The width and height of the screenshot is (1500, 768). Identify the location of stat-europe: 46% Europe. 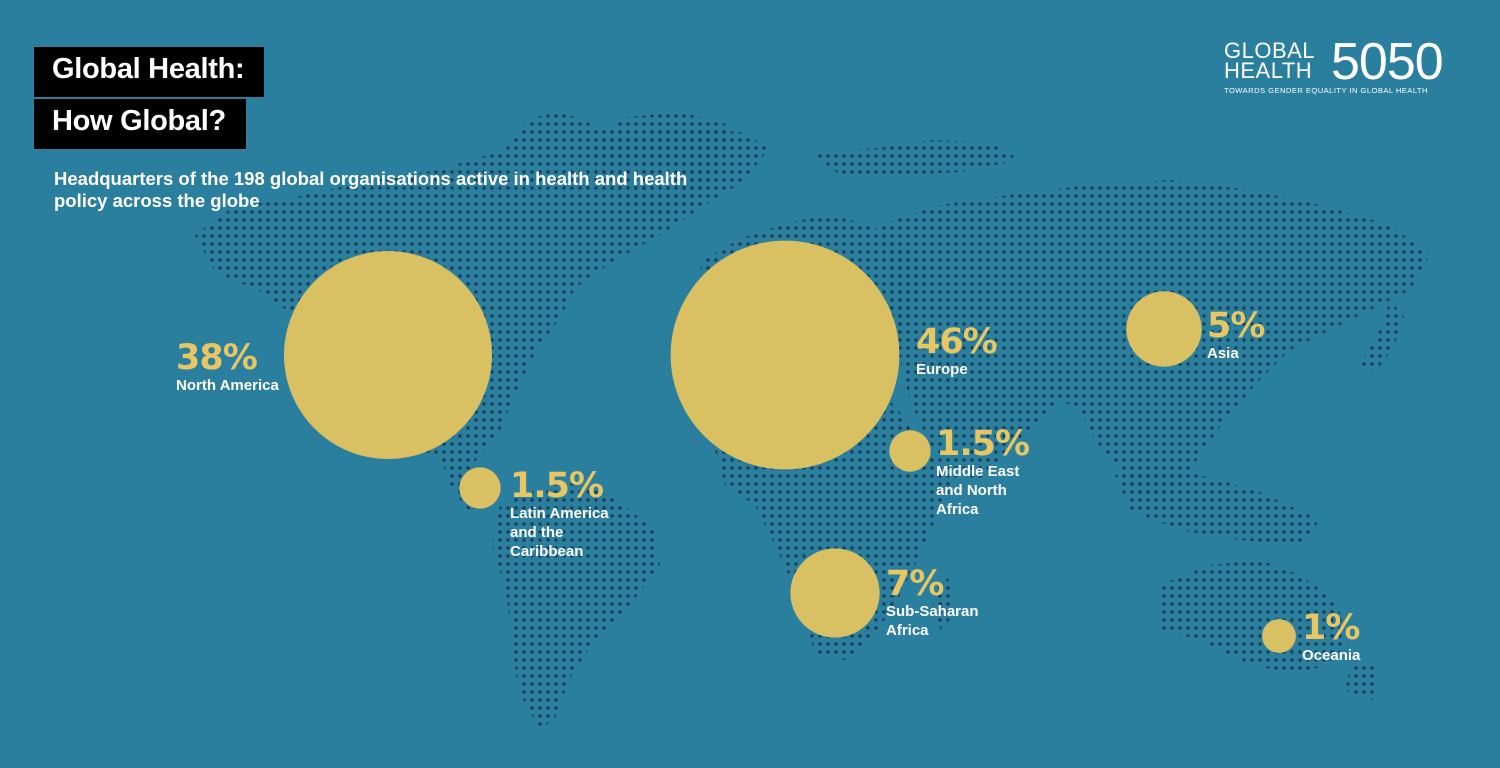
(957, 350).